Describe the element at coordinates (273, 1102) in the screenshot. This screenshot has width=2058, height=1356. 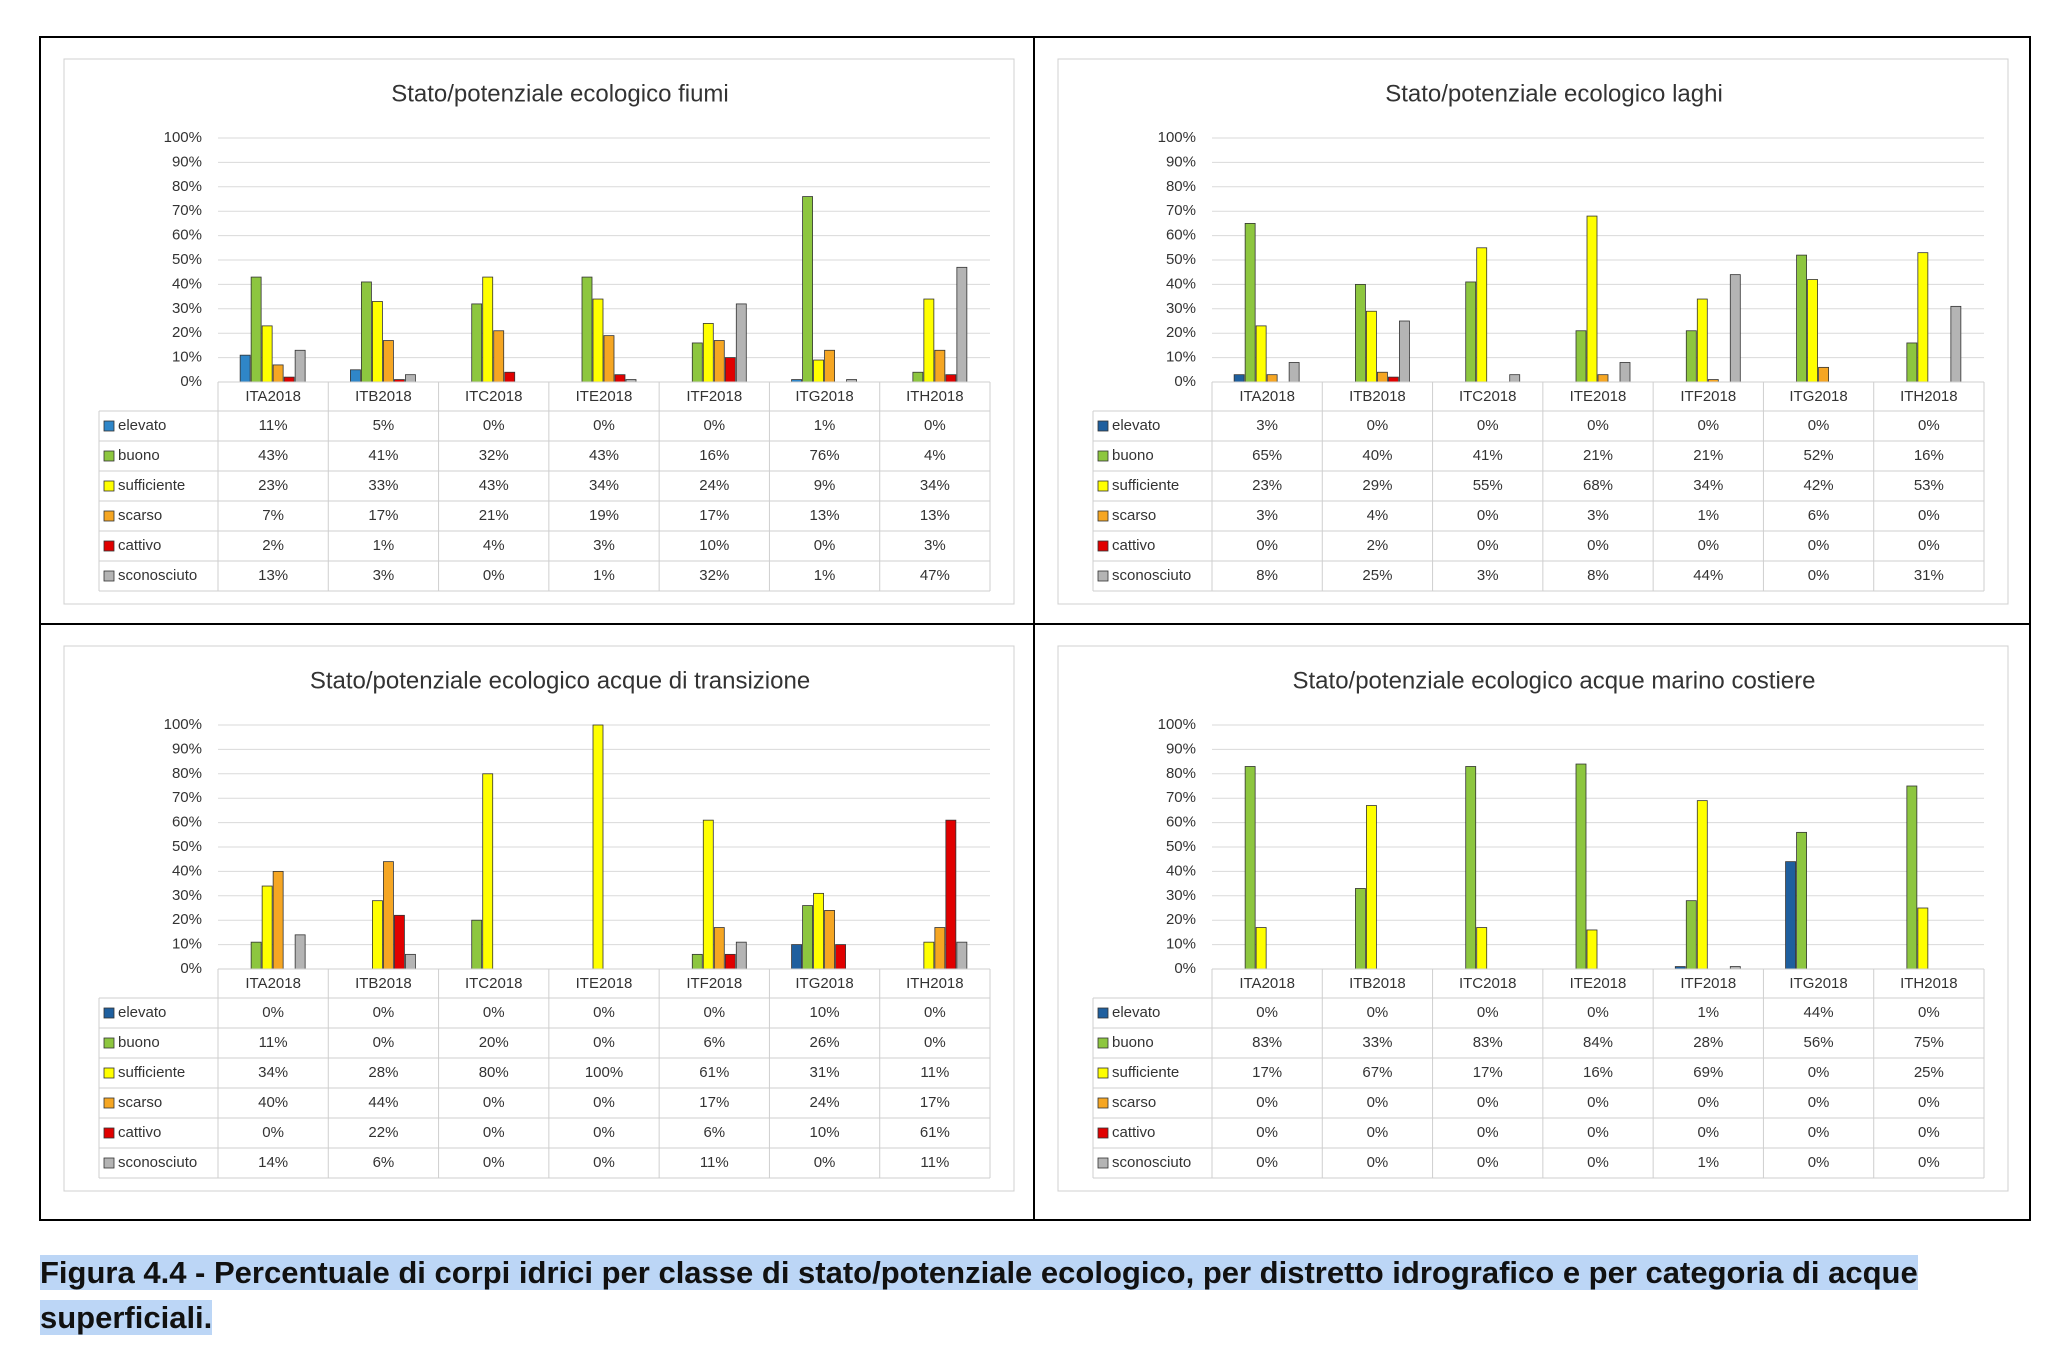
I see `table-value: 40%` at that location.